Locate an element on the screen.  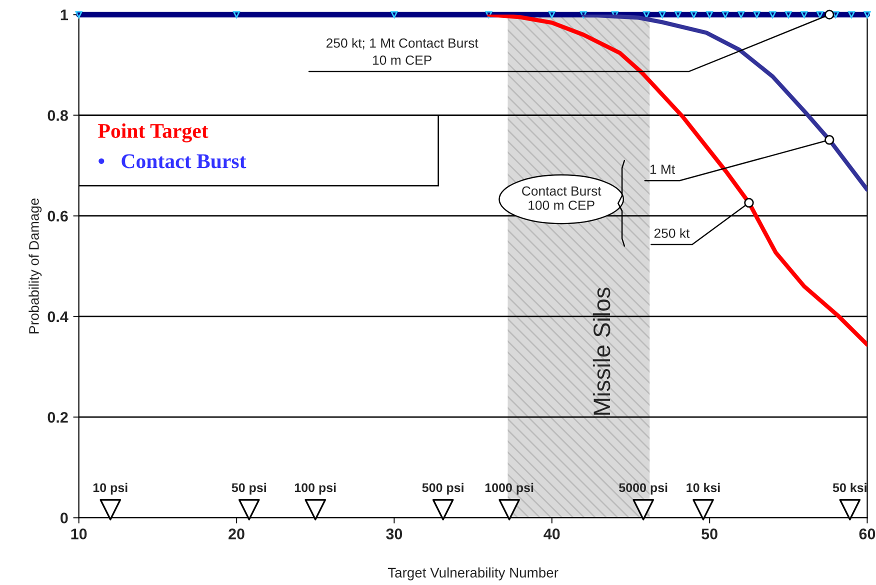
annotation: 50 ksi is located at coordinates (849, 487).